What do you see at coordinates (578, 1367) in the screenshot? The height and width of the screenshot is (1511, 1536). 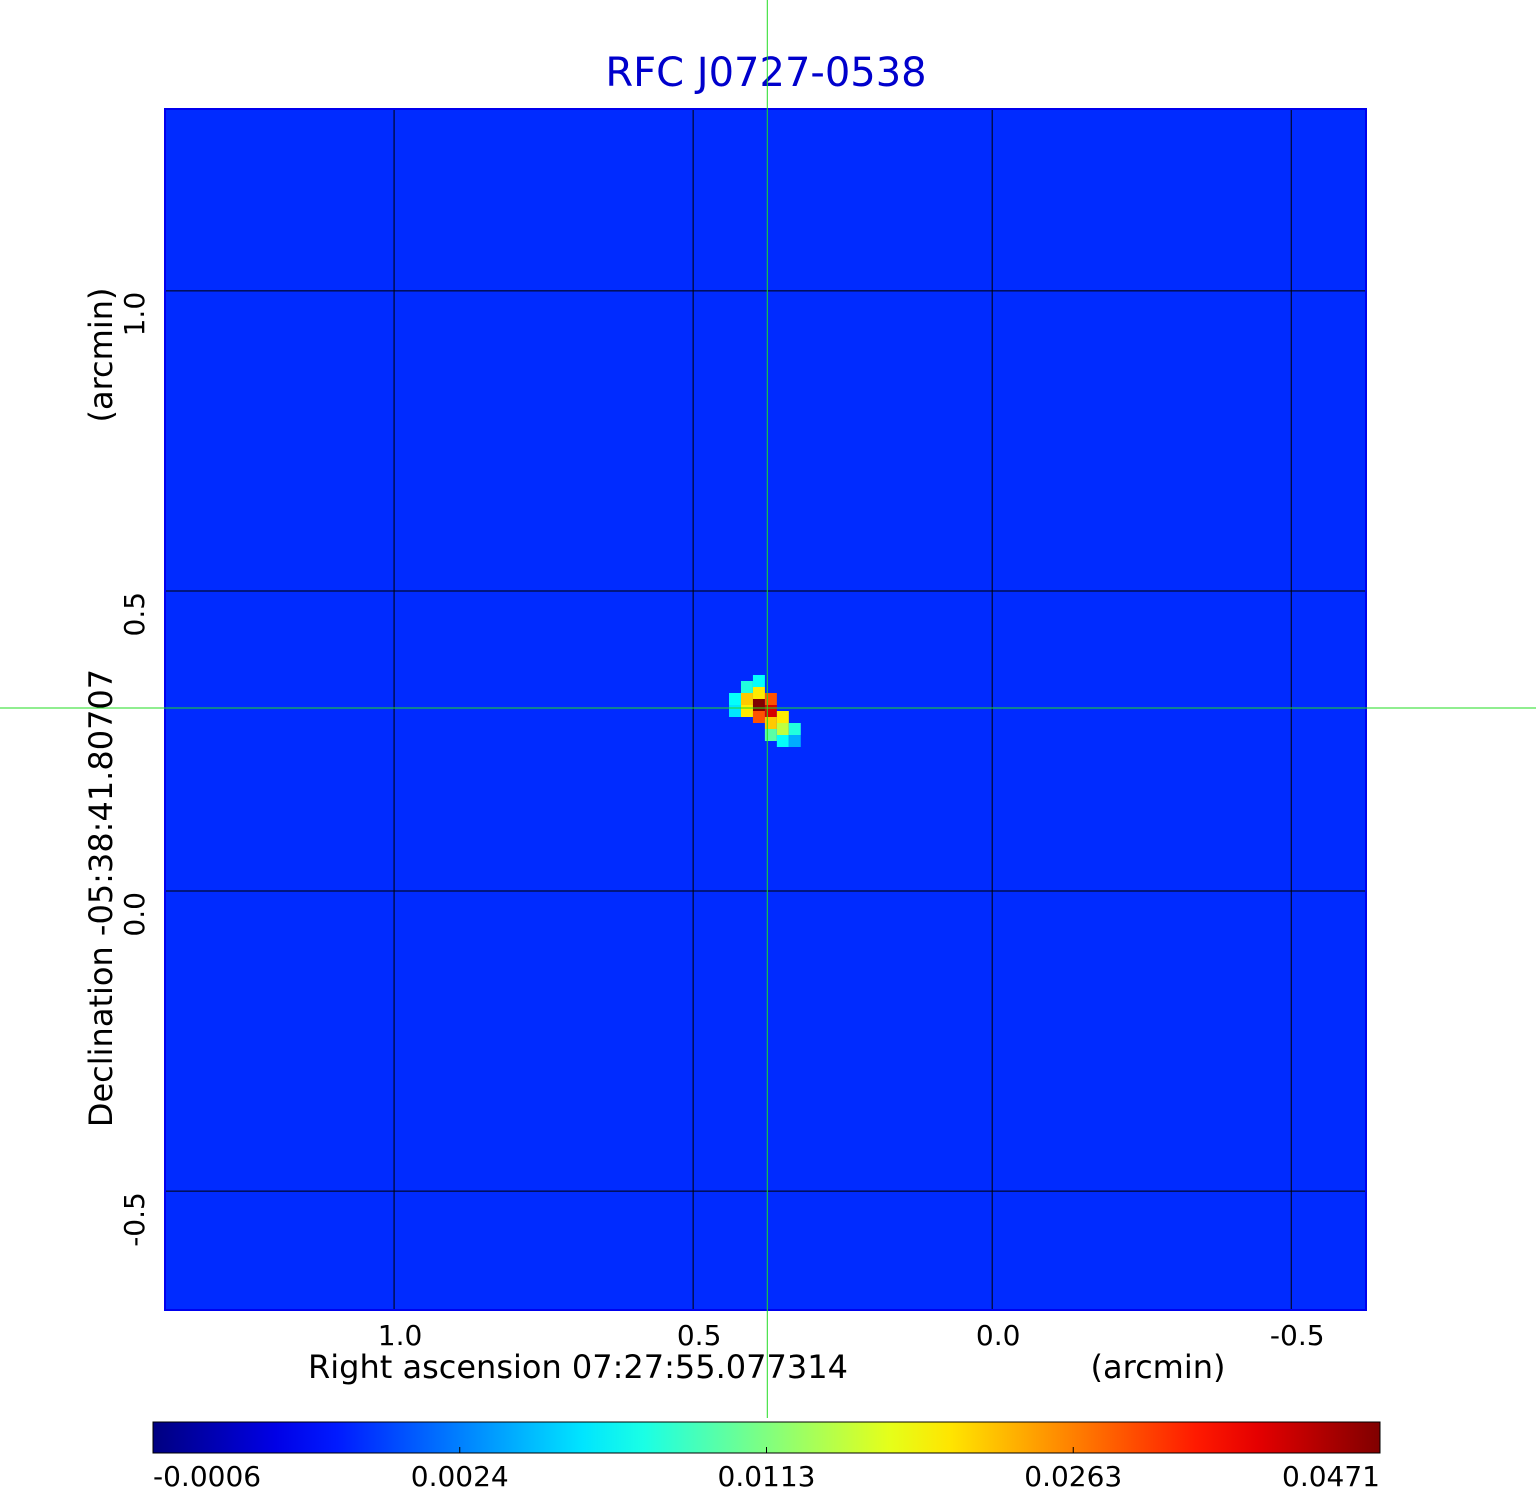 I see `x-axis-label: Right ascension 07:27:55.077314` at bounding box center [578, 1367].